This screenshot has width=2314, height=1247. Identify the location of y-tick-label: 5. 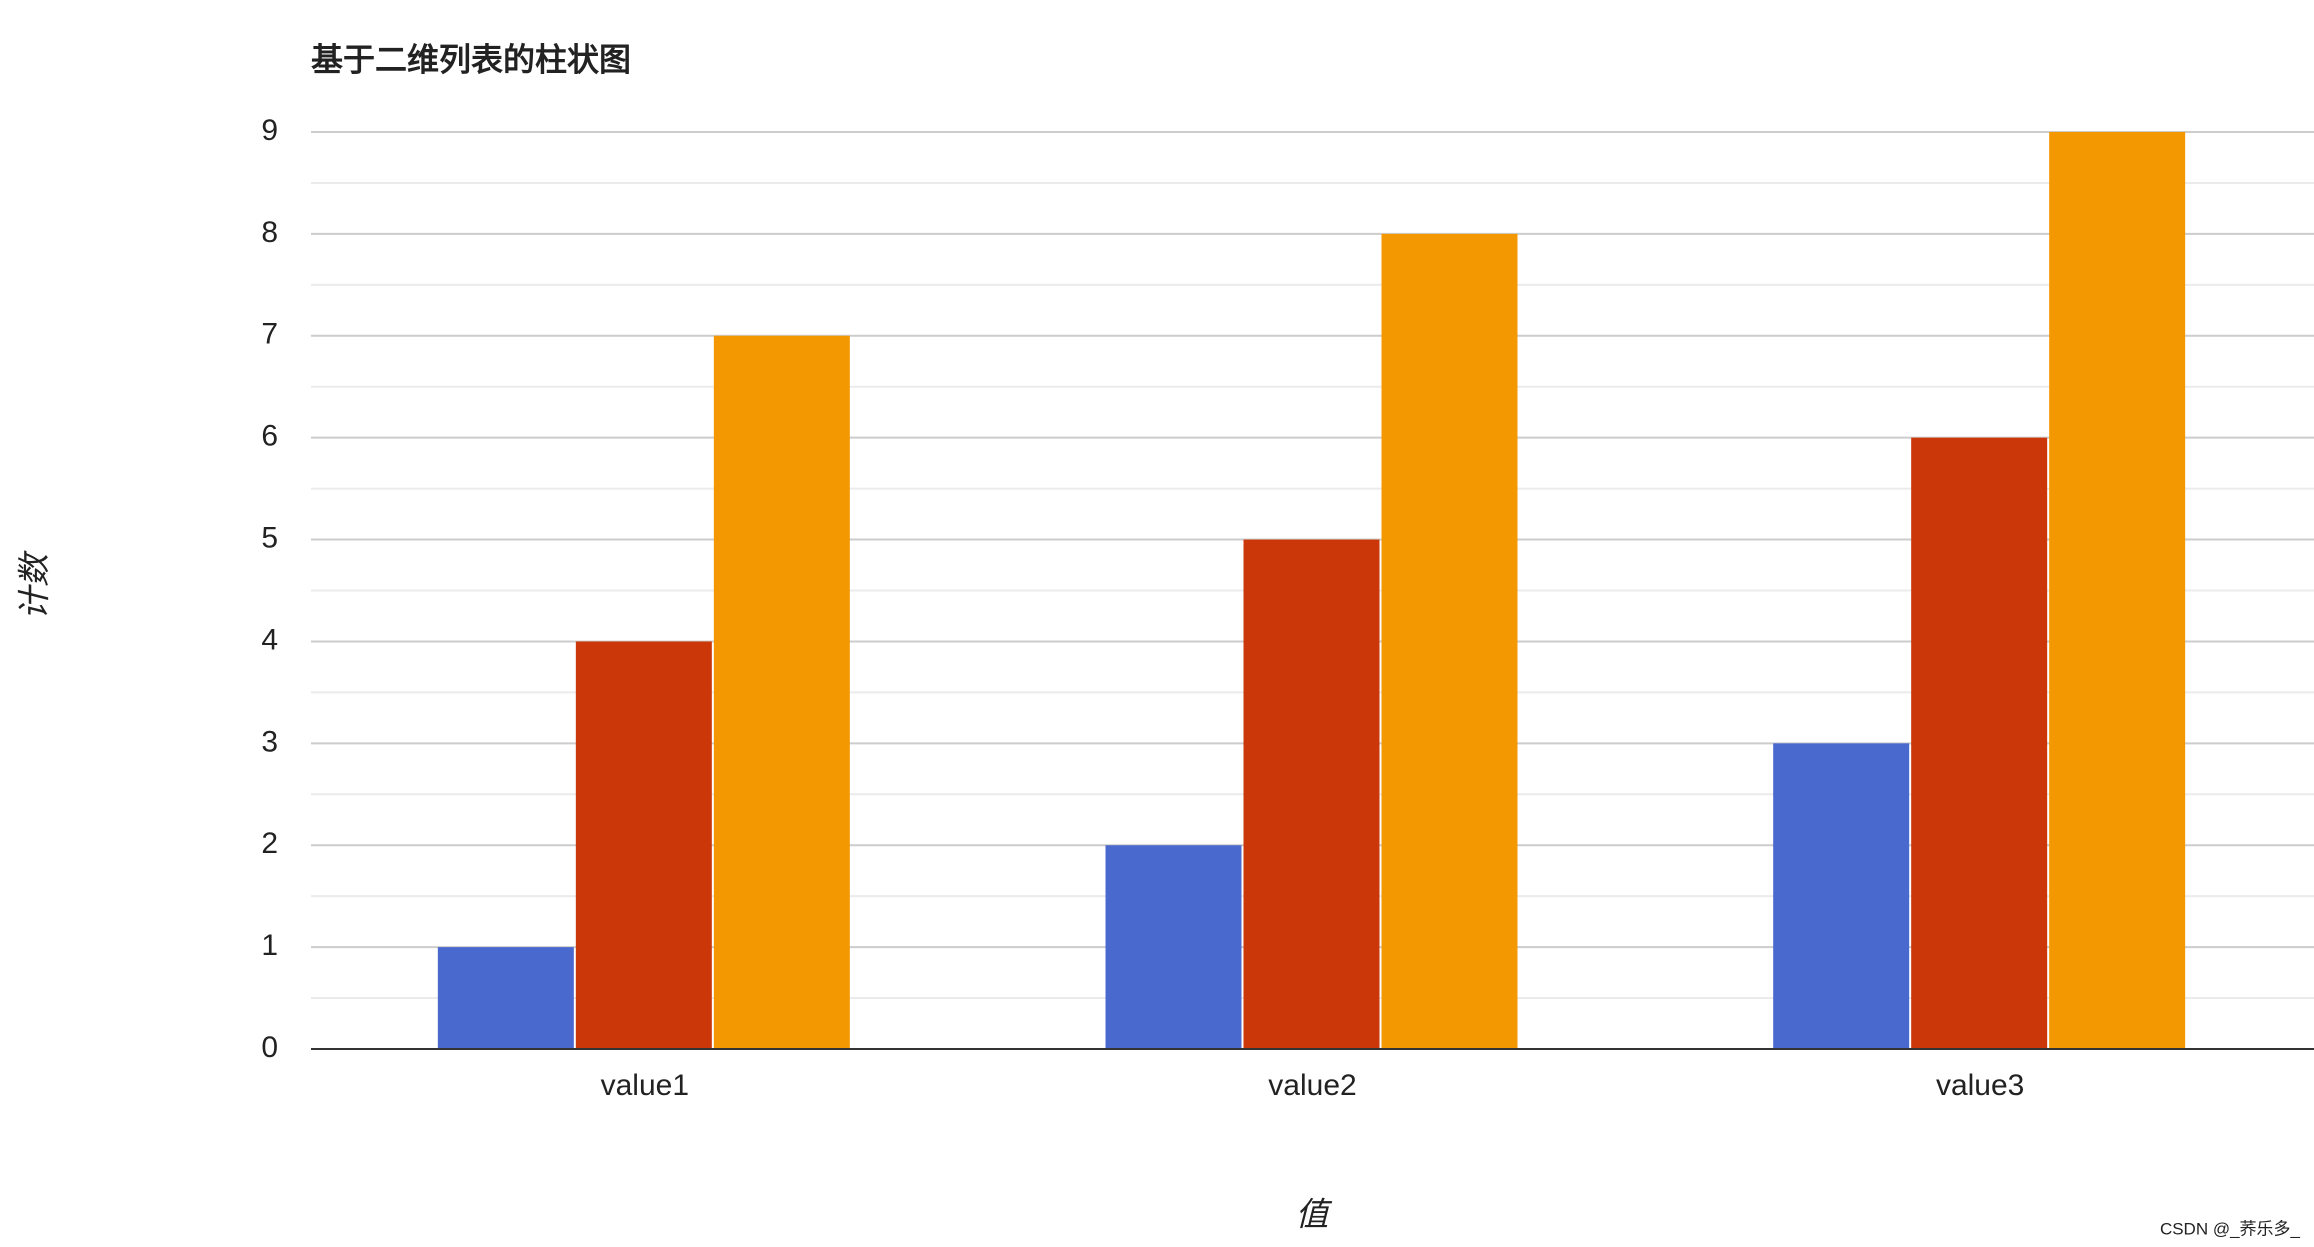
(269, 537).